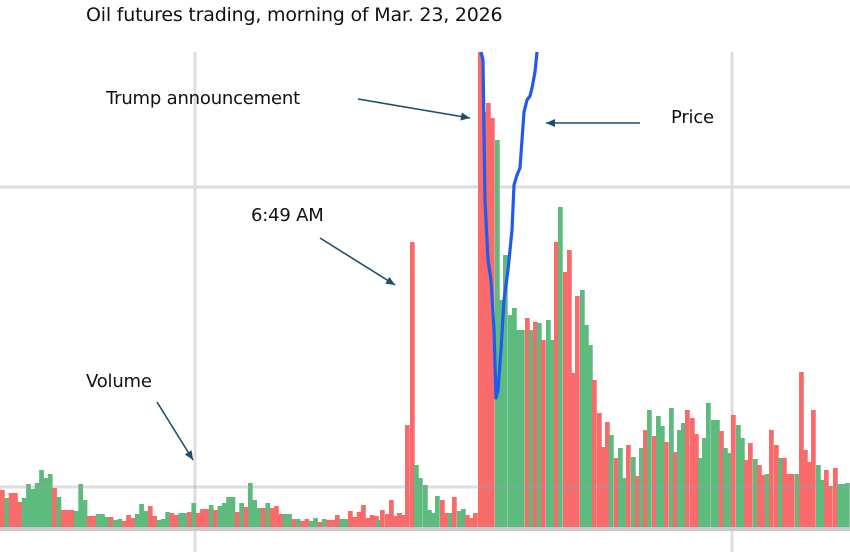 The width and height of the screenshot is (850, 560). Describe the element at coordinates (692, 117) in the screenshot. I see `price-label: Price` at that location.